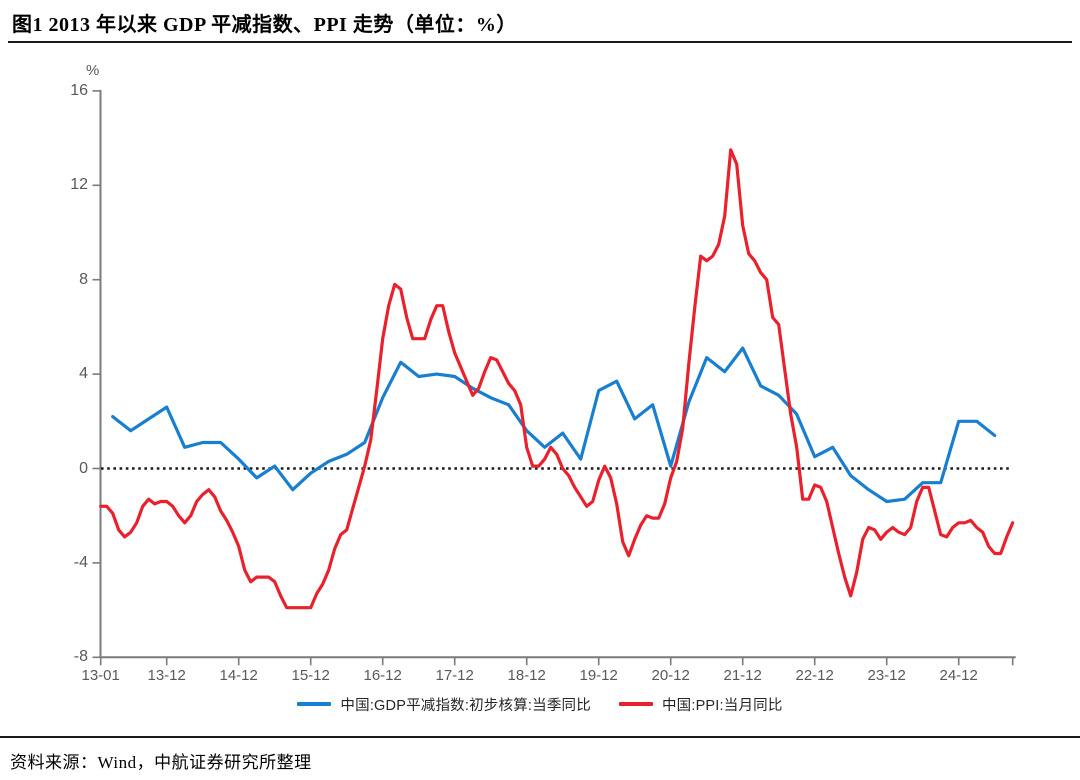  What do you see at coordinates (166, 675) in the screenshot?
I see `x-tick-label: 13-12` at bounding box center [166, 675].